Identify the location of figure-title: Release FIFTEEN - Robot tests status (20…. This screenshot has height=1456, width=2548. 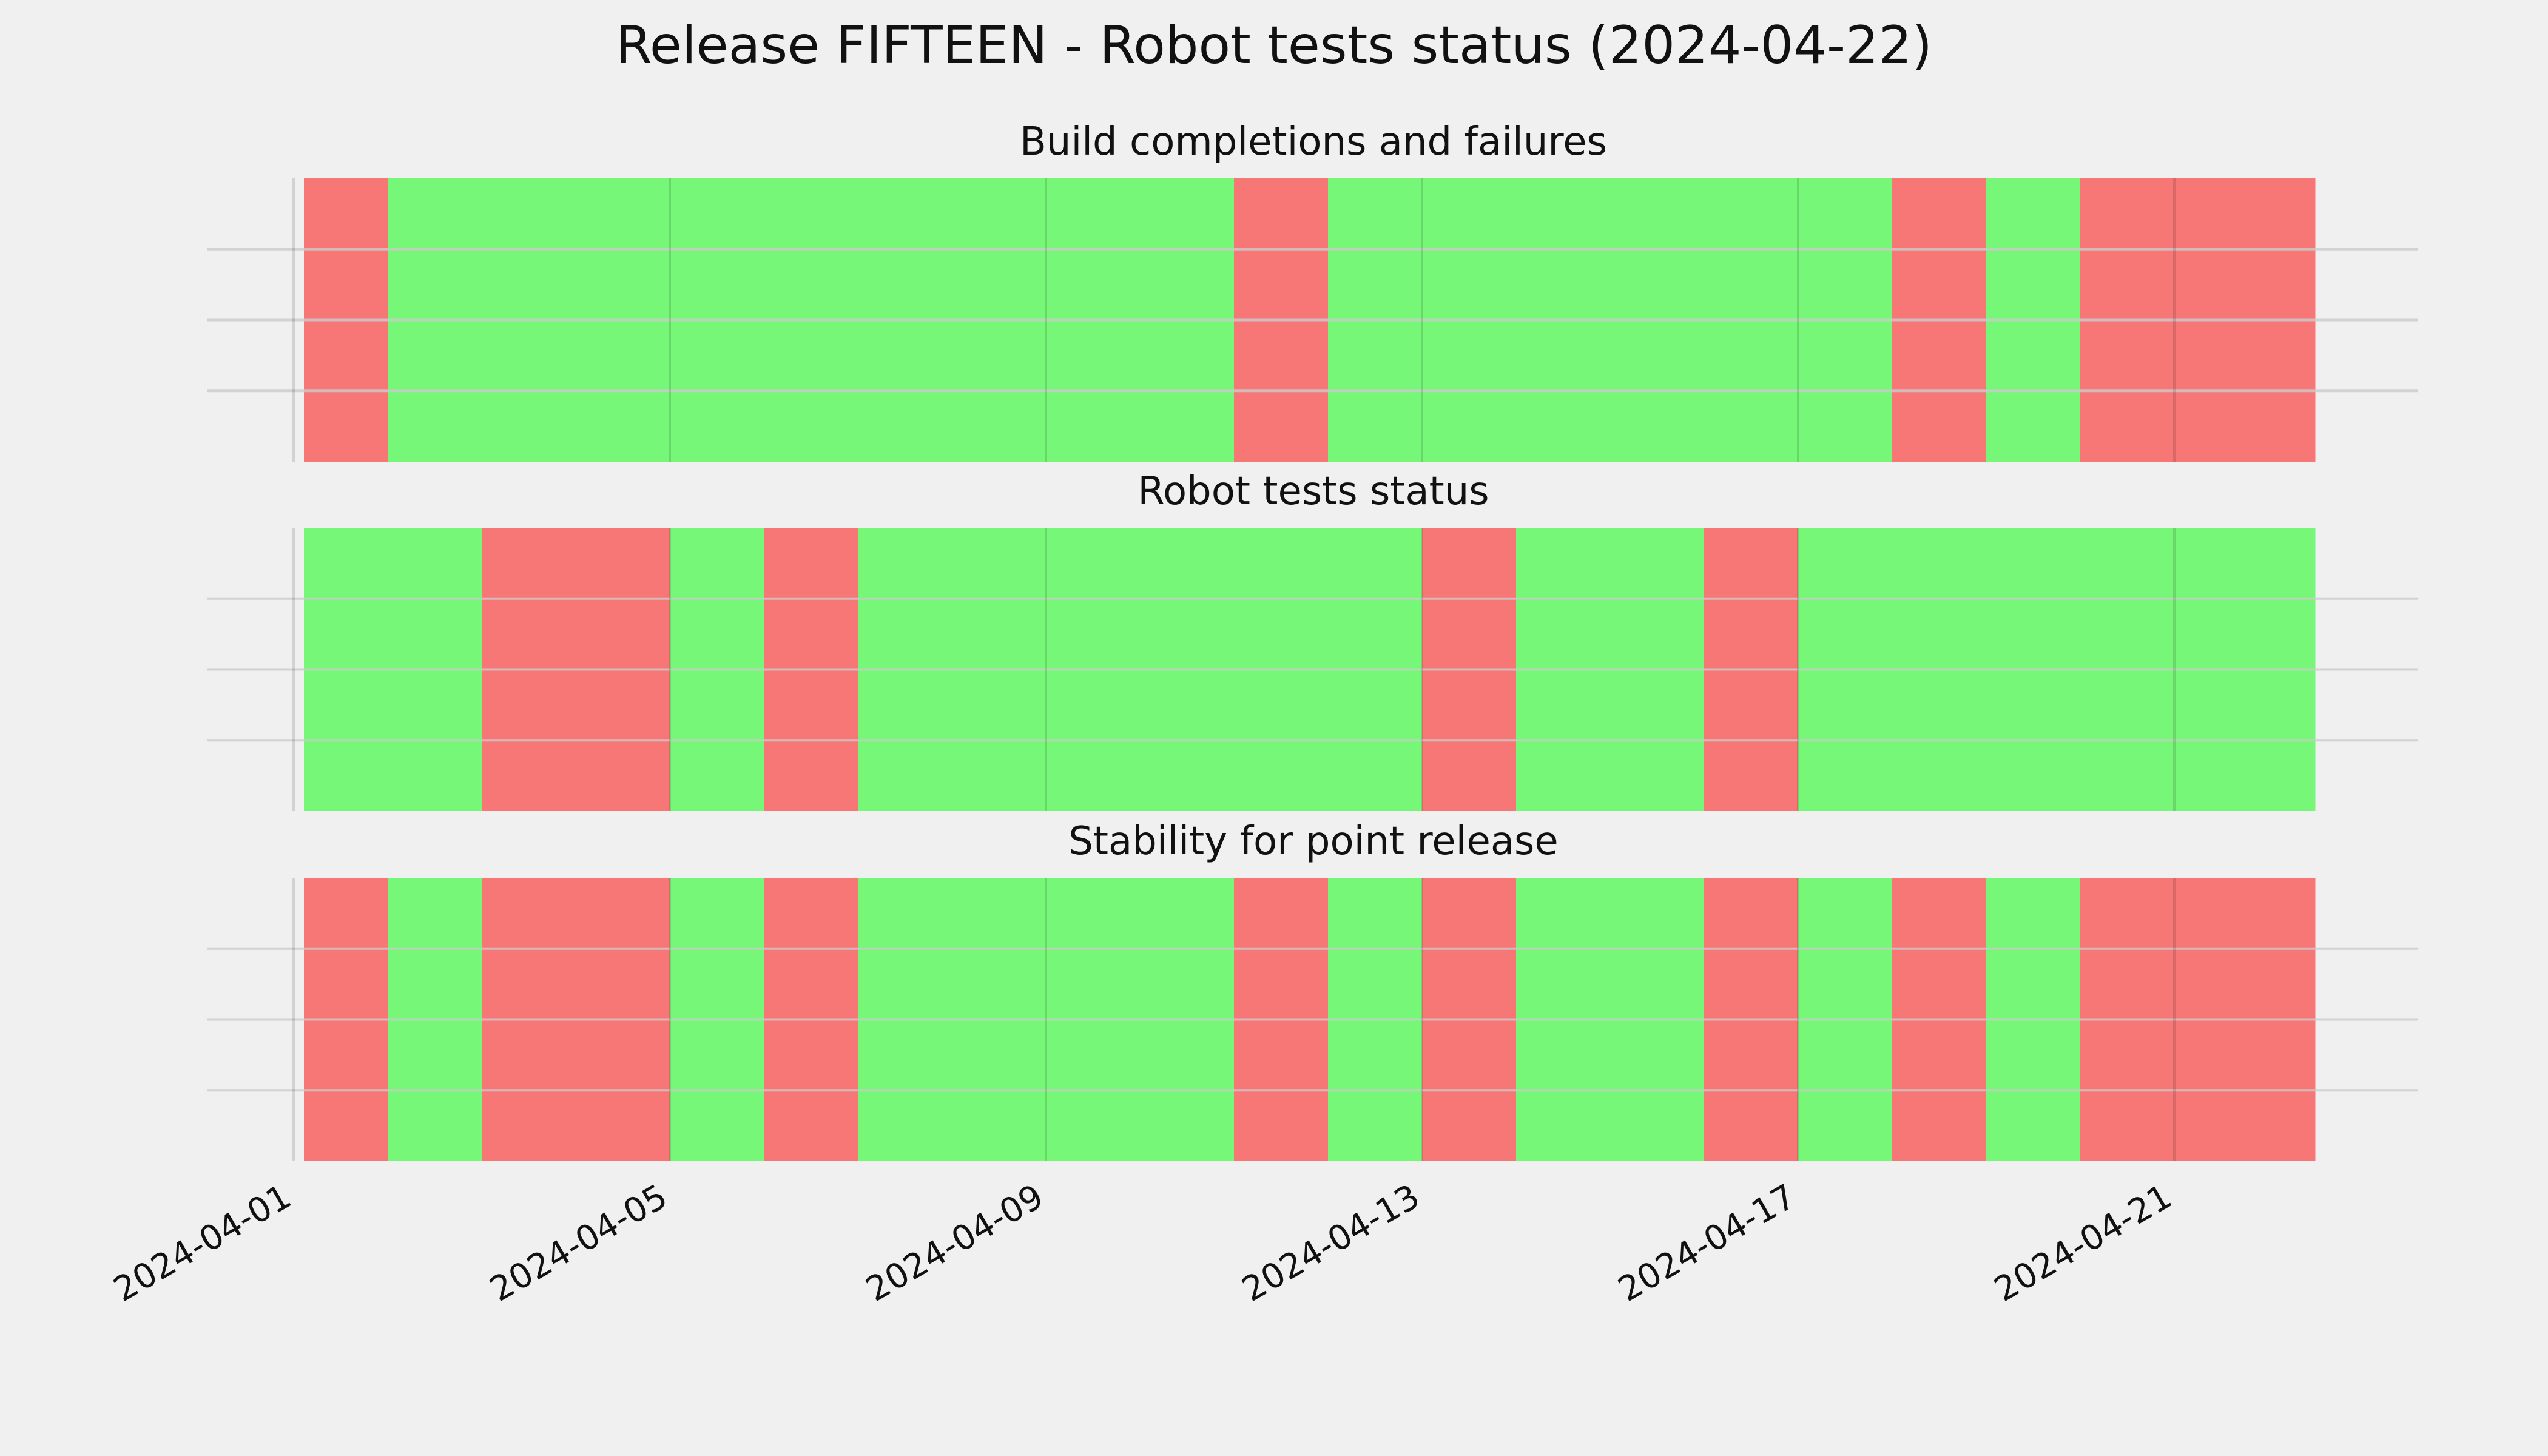
(1274, 45).